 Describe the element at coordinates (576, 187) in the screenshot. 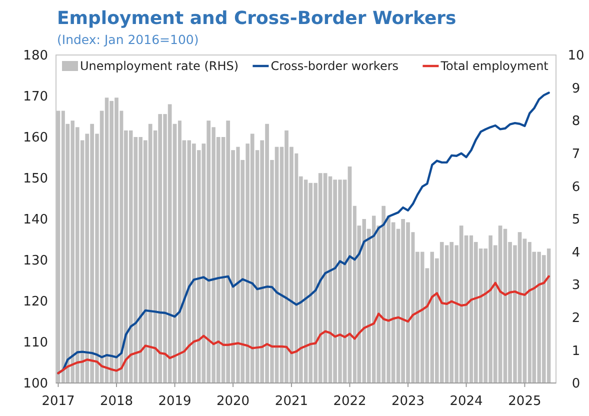

I see `y2-tick-label: 6` at that location.